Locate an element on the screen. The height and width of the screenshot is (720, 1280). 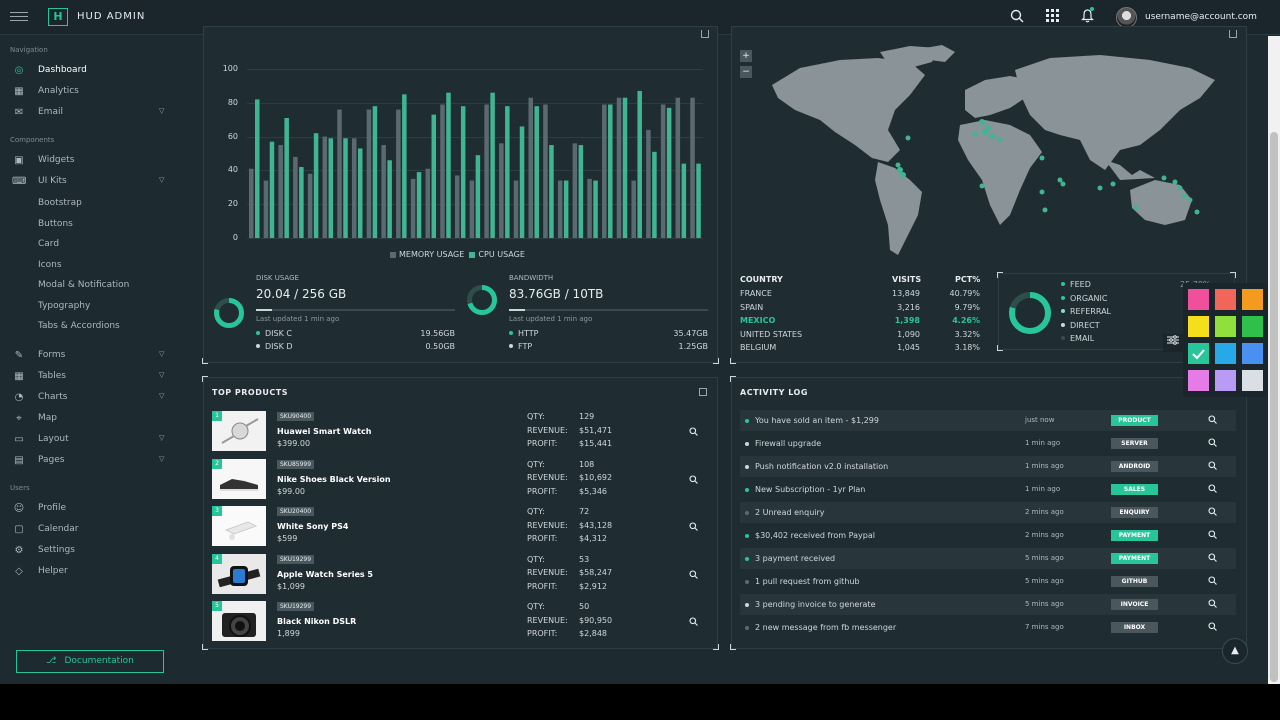
sidebar-subitem-typography: Typography is located at coordinates (64, 305).